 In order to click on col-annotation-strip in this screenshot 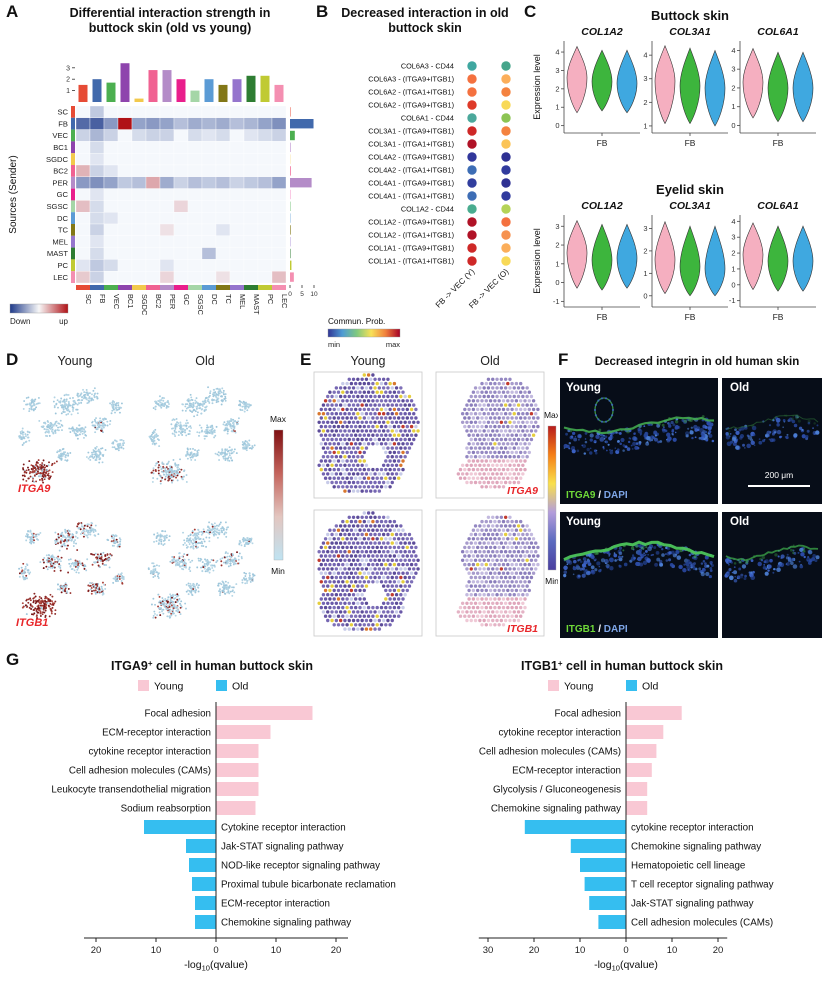, I will do `click(181, 287)`.